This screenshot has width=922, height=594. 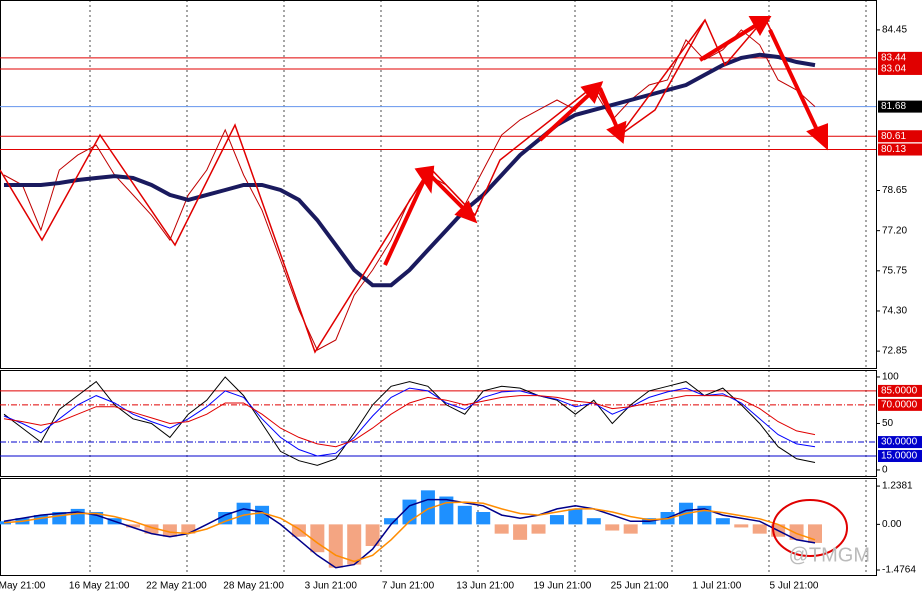 I want to click on zigzag, so click(x=662, y=77).